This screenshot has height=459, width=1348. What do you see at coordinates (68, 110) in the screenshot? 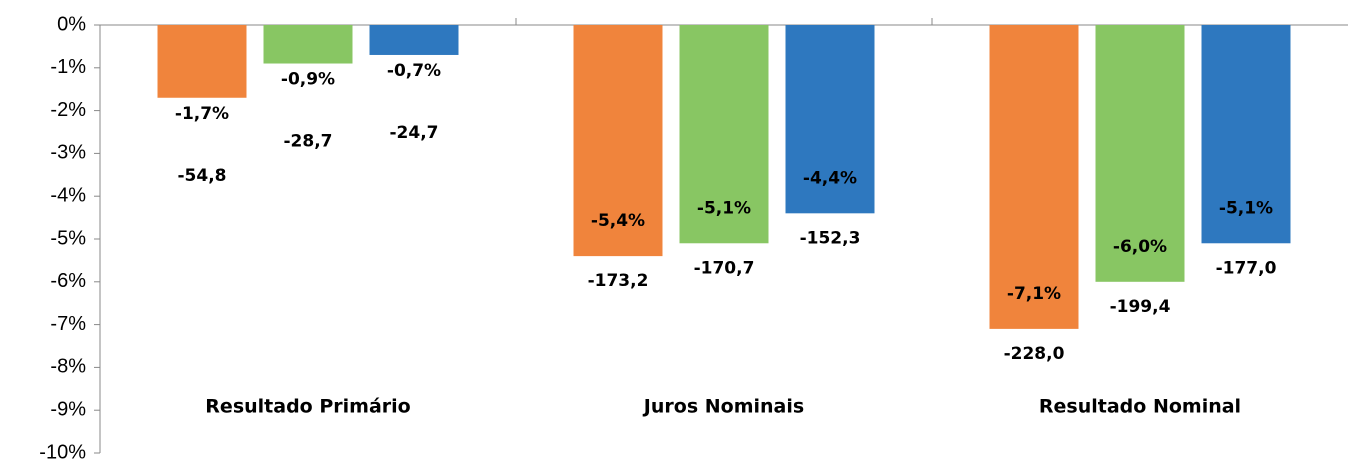
I see `y-tick-label: -2%` at bounding box center [68, 110].